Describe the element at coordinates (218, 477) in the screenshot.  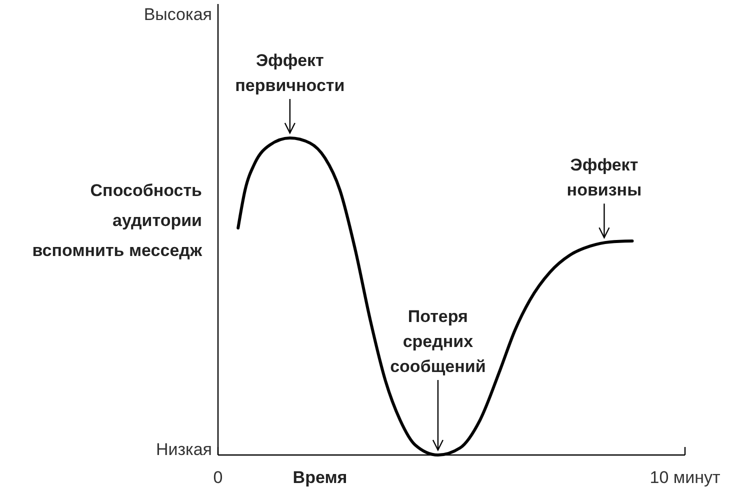
I see `x-tick-label: 0` at that location.